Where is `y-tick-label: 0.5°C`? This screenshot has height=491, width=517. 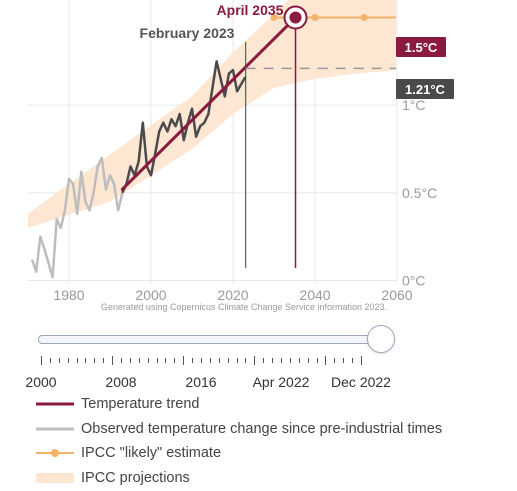 y-tick-label: 0.5°C is located at coordinates (419, 193).